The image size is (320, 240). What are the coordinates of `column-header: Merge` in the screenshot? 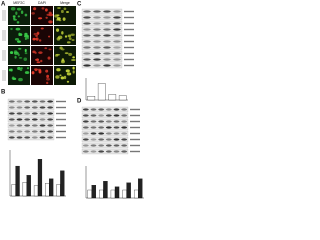 It's located at (65, 3).